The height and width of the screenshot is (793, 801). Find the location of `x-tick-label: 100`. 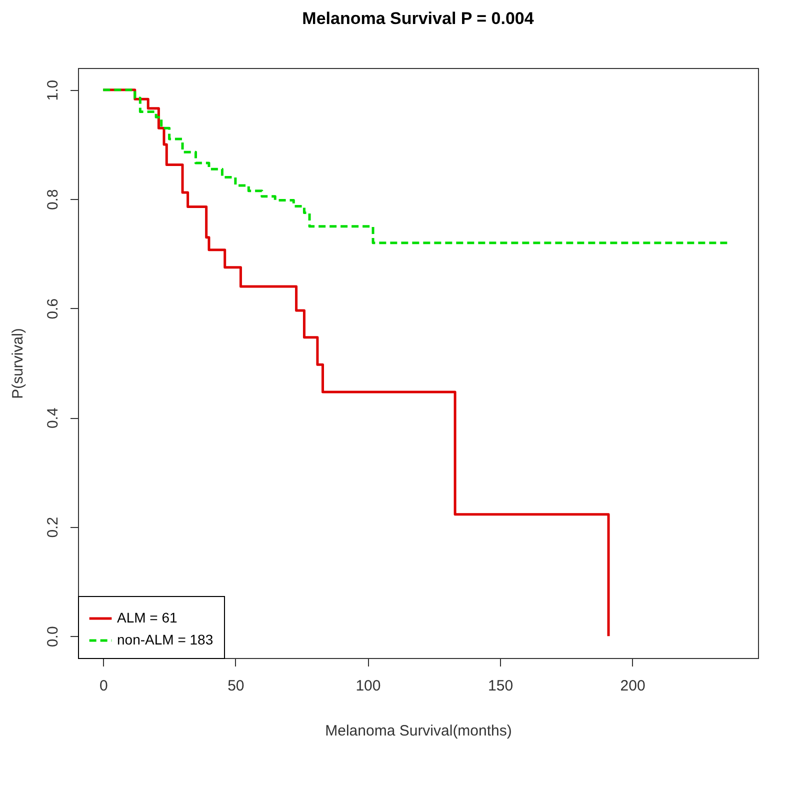

x-tick-label: 100 is located at coordinates (368, 686).